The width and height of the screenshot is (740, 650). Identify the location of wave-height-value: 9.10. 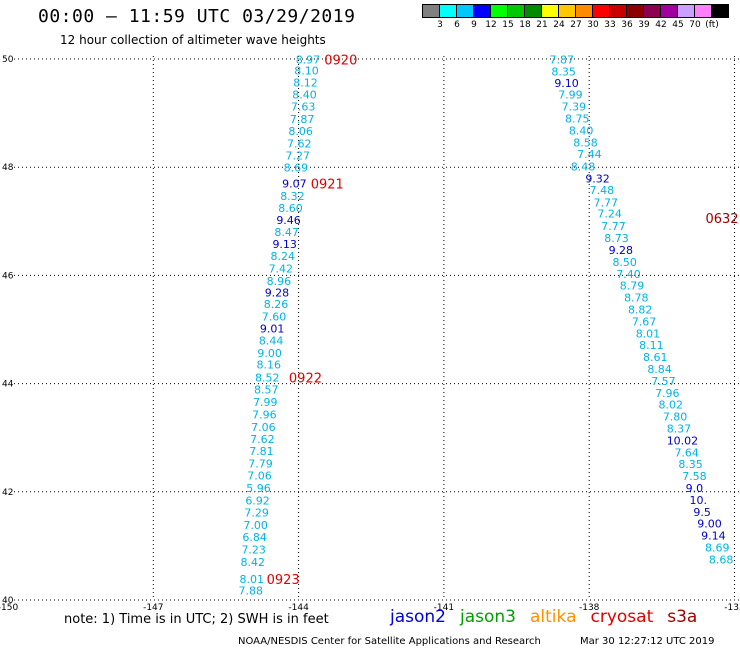
(566, 83).